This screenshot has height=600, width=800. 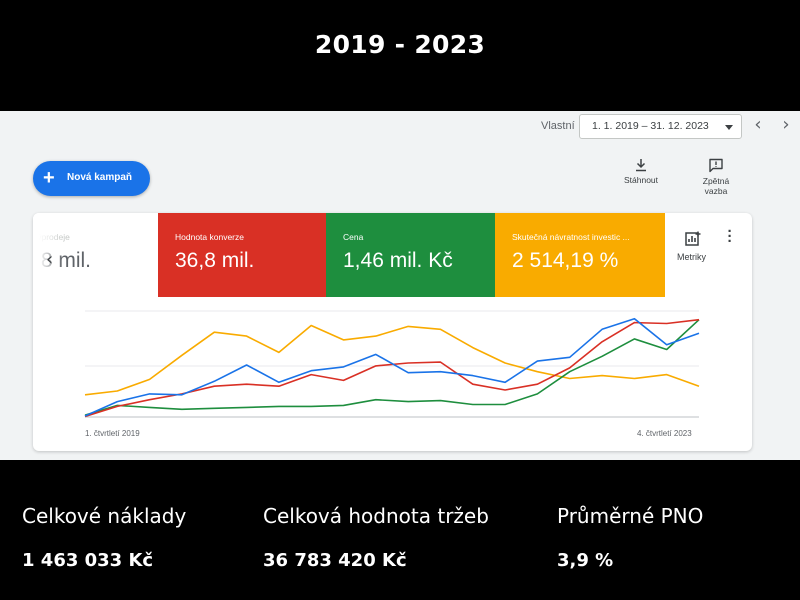 I want to click on download-label: Stáhnout, so click(x=641, y=180).